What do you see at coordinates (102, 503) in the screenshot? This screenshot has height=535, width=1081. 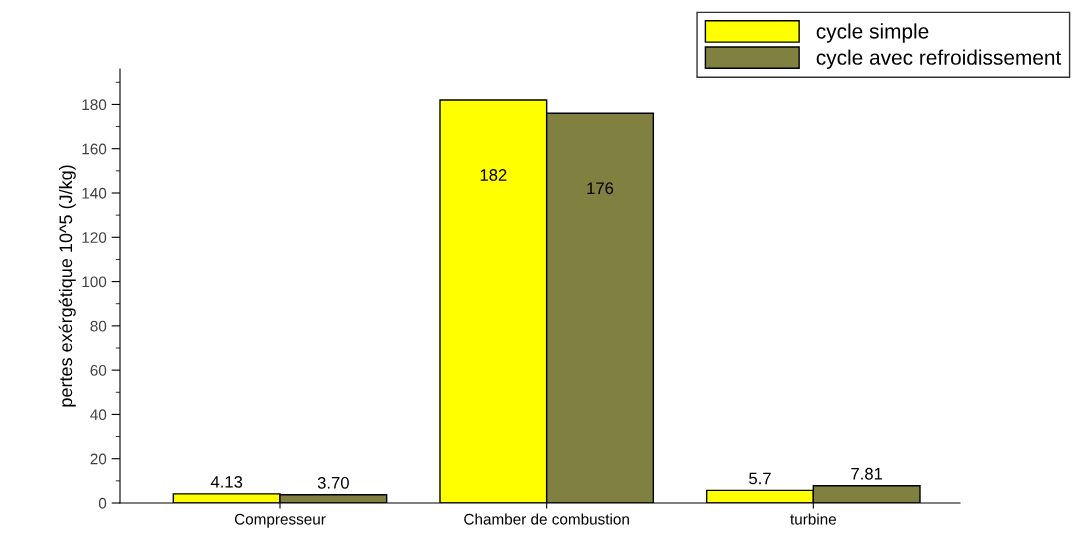 I see `y-tick-label: 0` at bounding box center [102, 503].